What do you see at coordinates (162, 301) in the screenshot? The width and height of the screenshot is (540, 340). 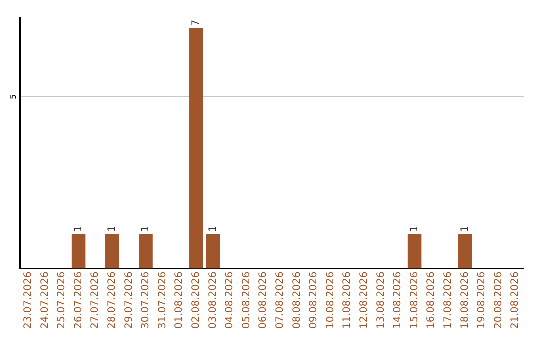 I see `x-tick-label: 31.07.2026` at bounding box center [162, 301].